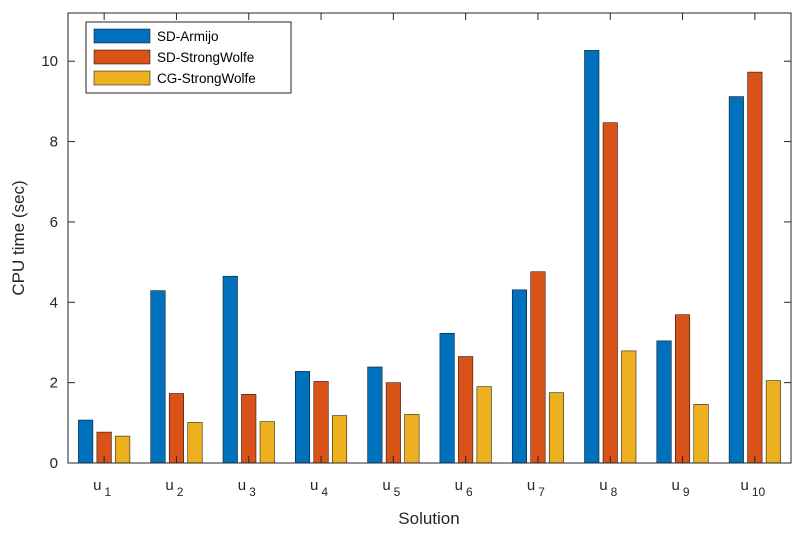  What do you see at coordinates (122, 36) in the screenshot?
I see `legend-swatch-sd-armijo` at bounding box center [122, 36].